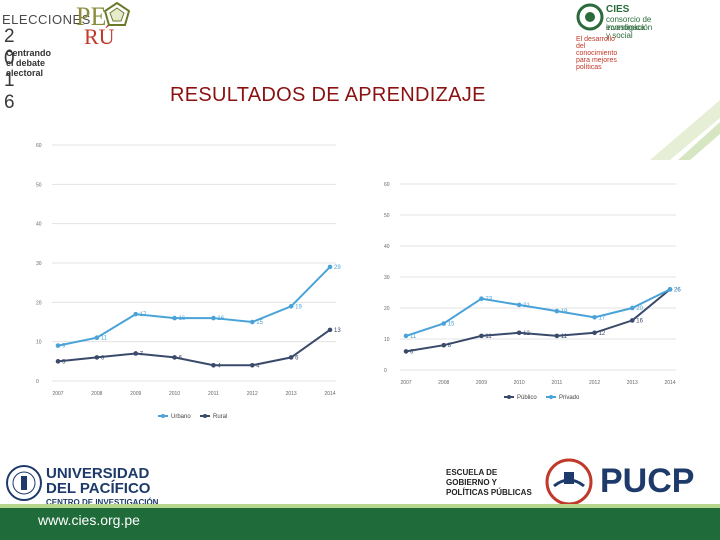  What do you see at coordinates (28, 63) in the screenshot?
I see `elecciones-logo-subtitle: Centrando el debate electoral` at bounding box center [28, 63].